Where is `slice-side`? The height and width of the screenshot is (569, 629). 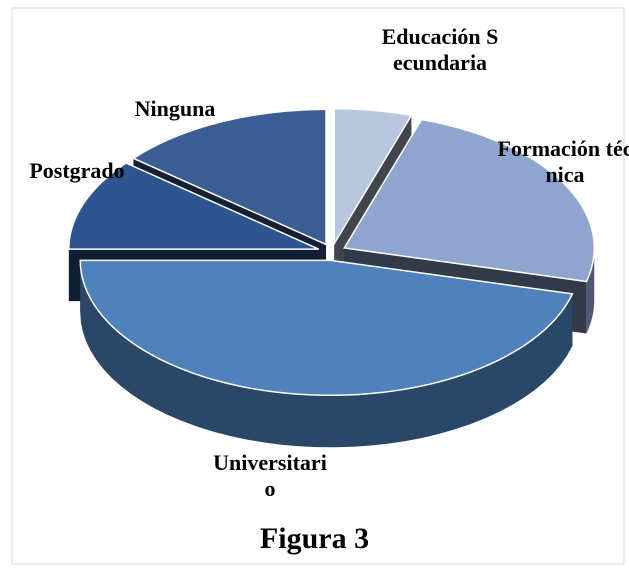
slice-side is located at coordinates (590, 290).